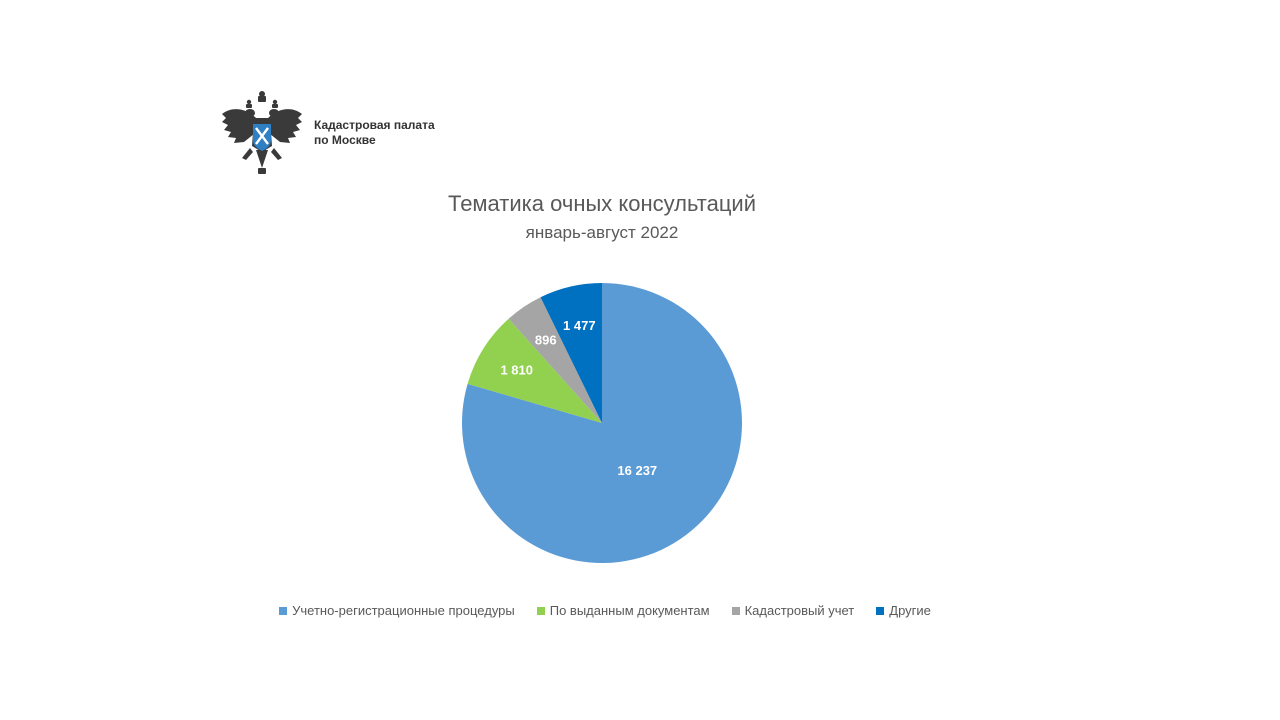 Image resolution: width=1280 pixels, height=720 pixels. I want to click on data-label-2: 1 810, so click(516, 369).